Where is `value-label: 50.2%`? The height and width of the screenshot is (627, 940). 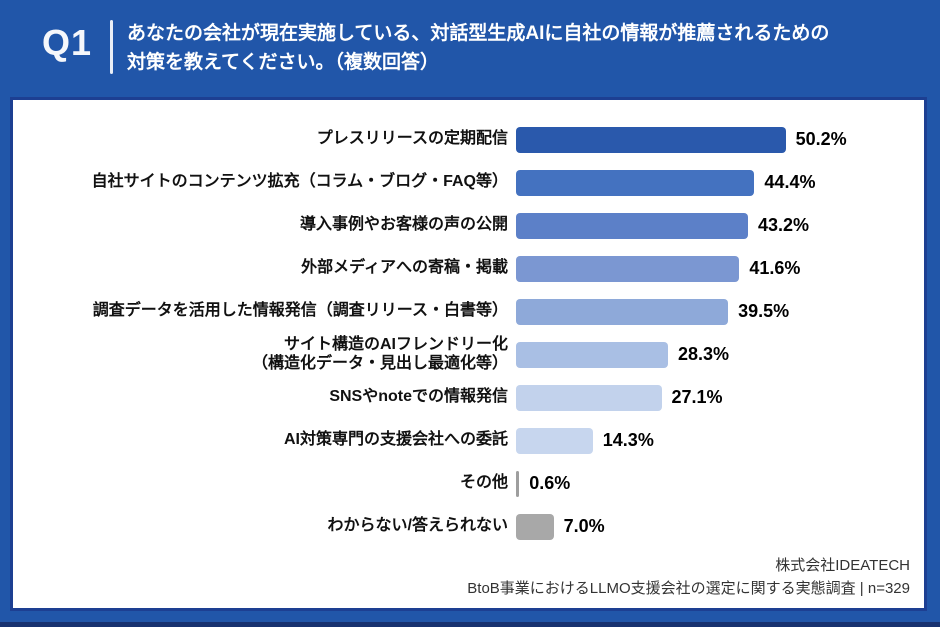 value-label: 50.2% is located at coordinates (821, 139).